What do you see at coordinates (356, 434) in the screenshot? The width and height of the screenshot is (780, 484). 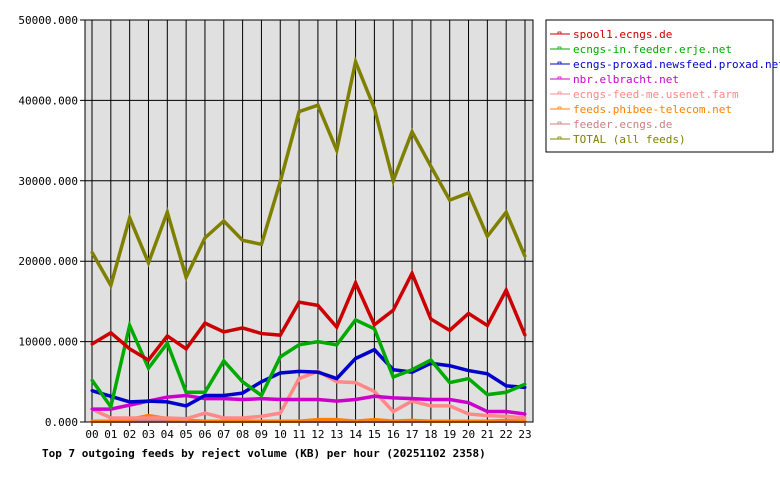 I see `x-tick-label: 14` at bounding box center [356, 434].